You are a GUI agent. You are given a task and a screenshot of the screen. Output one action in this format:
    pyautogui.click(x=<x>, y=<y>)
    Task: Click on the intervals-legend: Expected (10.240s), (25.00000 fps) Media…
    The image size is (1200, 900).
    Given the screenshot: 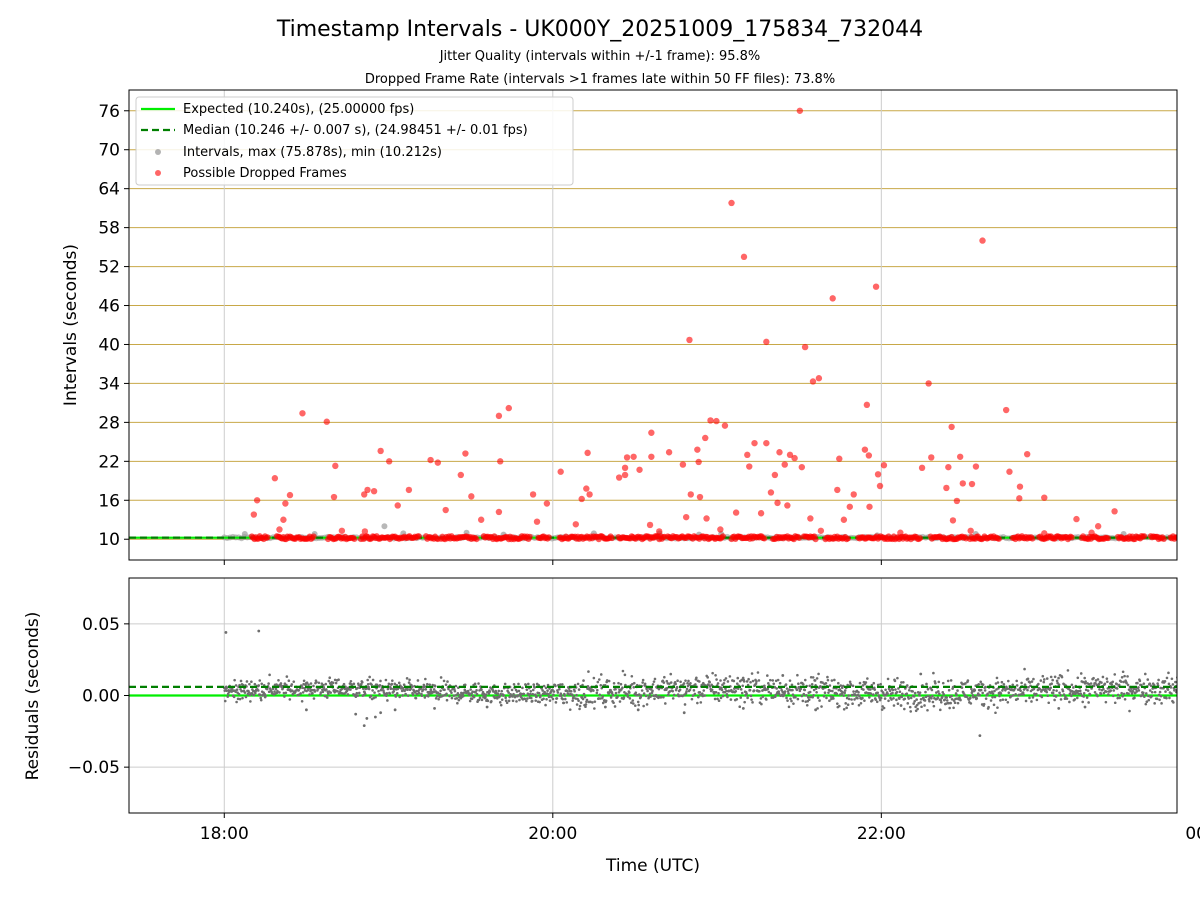 What is the action you would take?
    pyautogui.click(x=354, y=141)
    